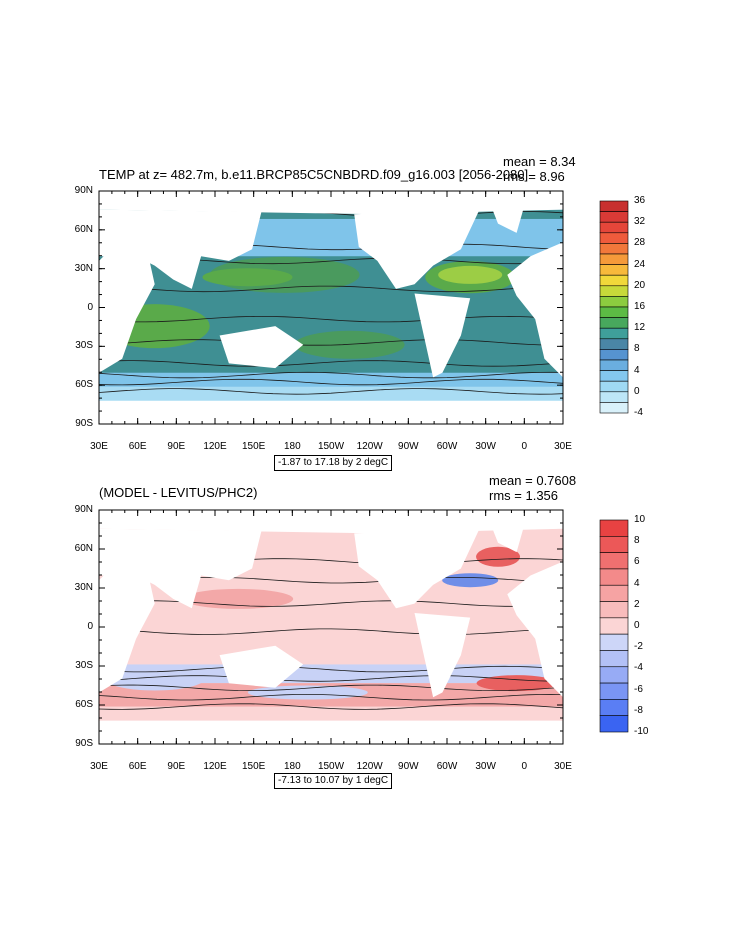 The width and height of the screenshot is (733, 945). I want to click on colorbar-label: 16, so click(640, 306).